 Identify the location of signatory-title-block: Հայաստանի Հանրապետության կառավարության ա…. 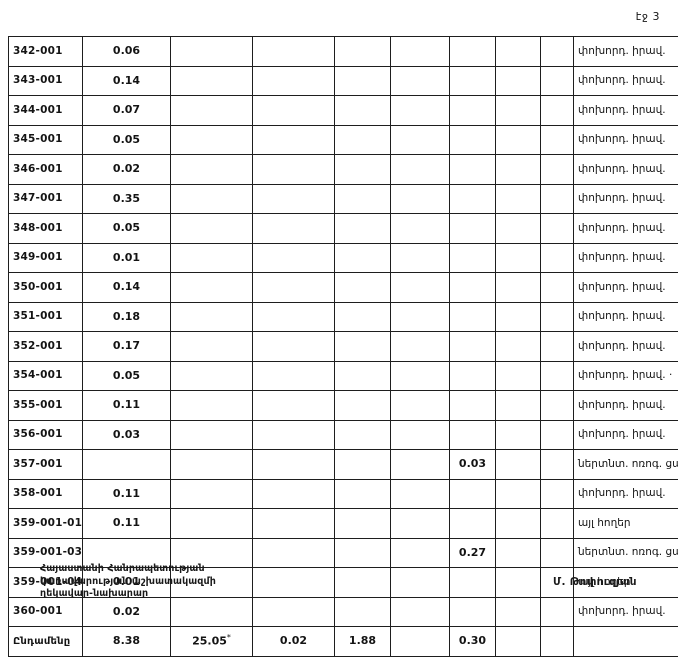
(128, 582).